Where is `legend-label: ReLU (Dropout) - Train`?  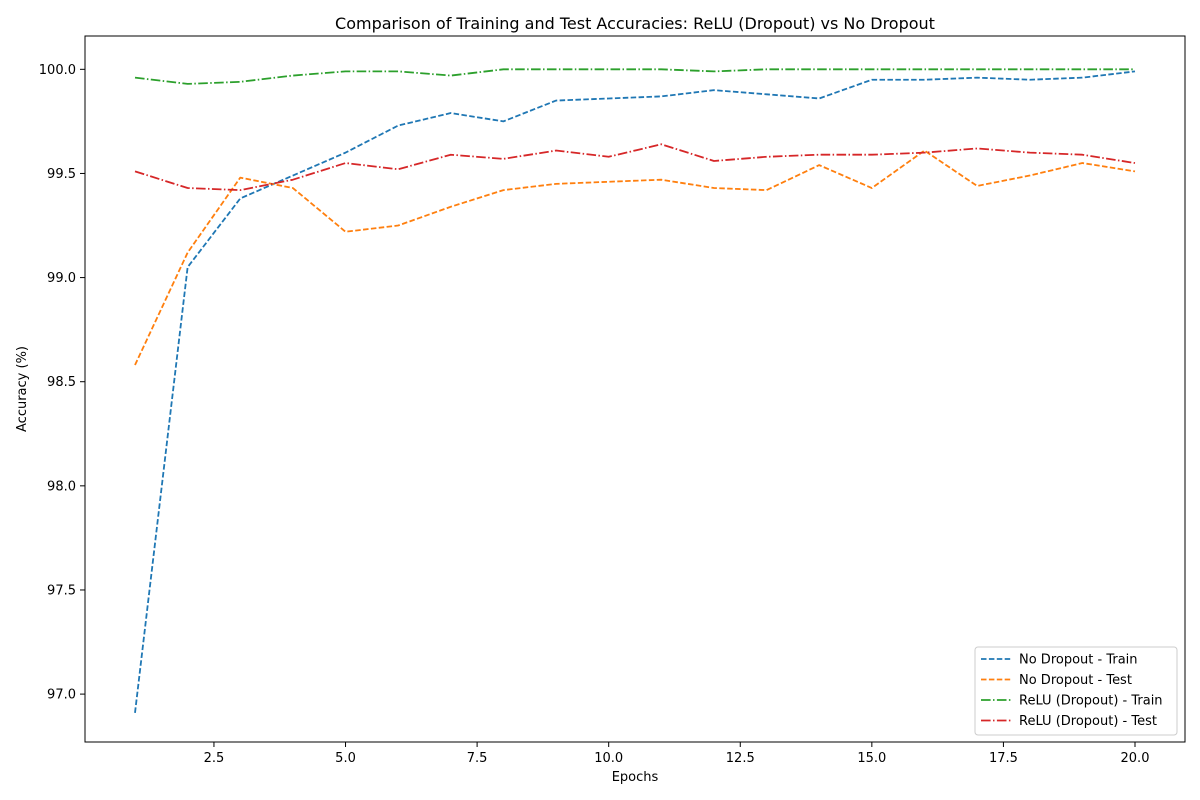 legend-label: ReLU (Dropout) - Train is located at coordinates (1091, 701).